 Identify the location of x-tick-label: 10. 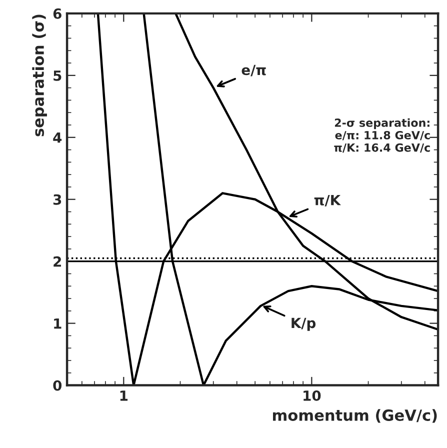
(312, 395).